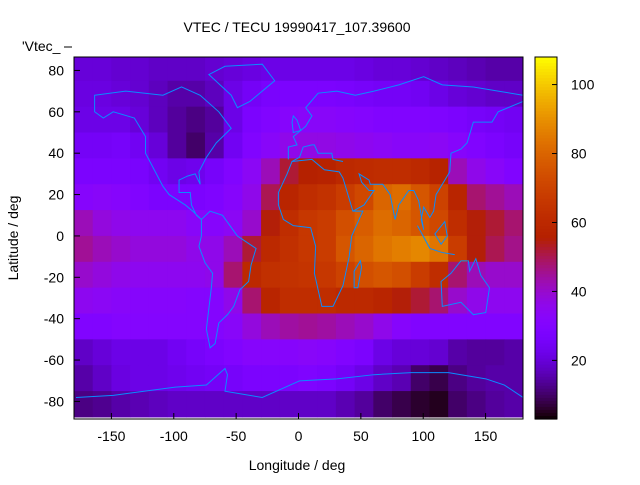  I want to click on y-tick-label: 80, so click(56, 70).